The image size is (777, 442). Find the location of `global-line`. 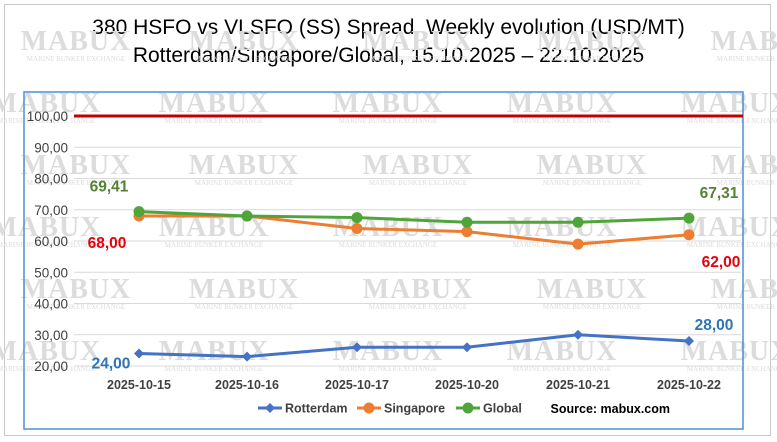

global-line is located at coordinates (414, 217).